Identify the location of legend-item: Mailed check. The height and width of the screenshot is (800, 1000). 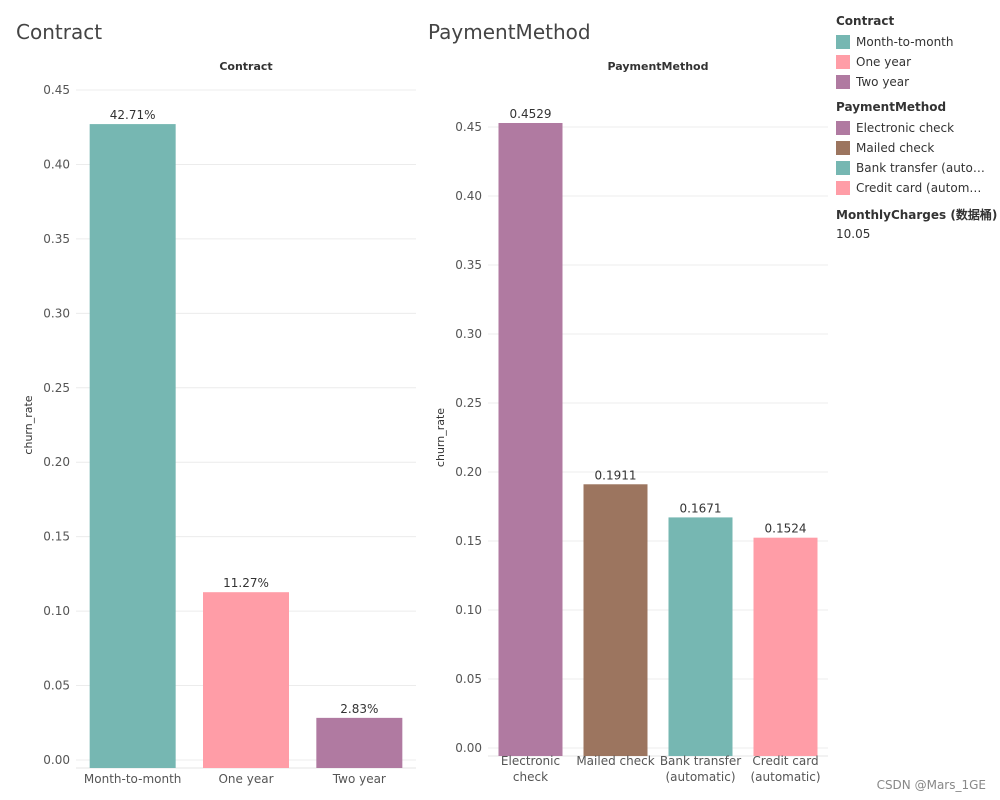
(916, 148).